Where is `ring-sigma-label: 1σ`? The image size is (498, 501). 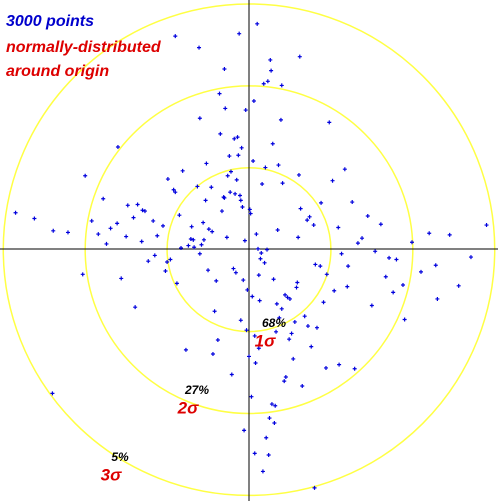
ring-sigma-label: 1σ is located at coordinates (265, 340).